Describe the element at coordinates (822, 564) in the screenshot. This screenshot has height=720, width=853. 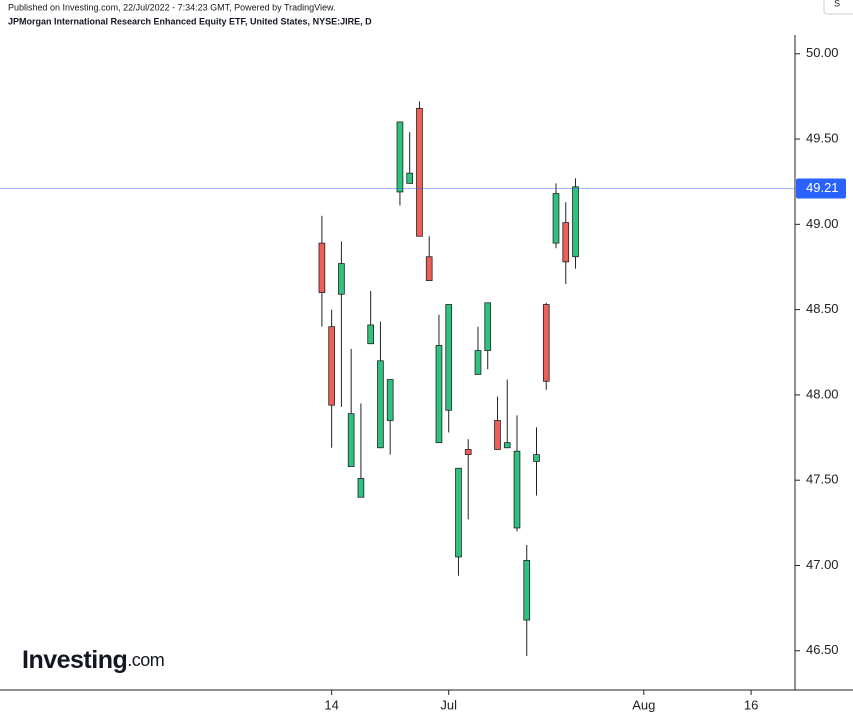
I see `y-tick-label: 47.00` at that location.